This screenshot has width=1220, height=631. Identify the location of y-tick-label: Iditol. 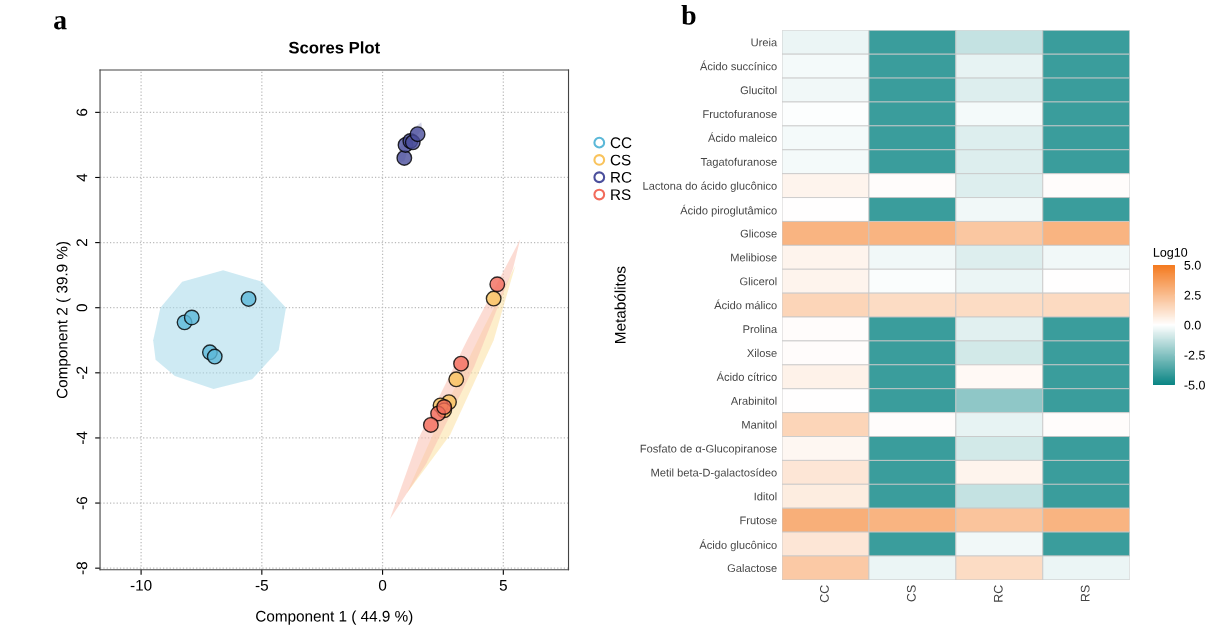
(765, 496).